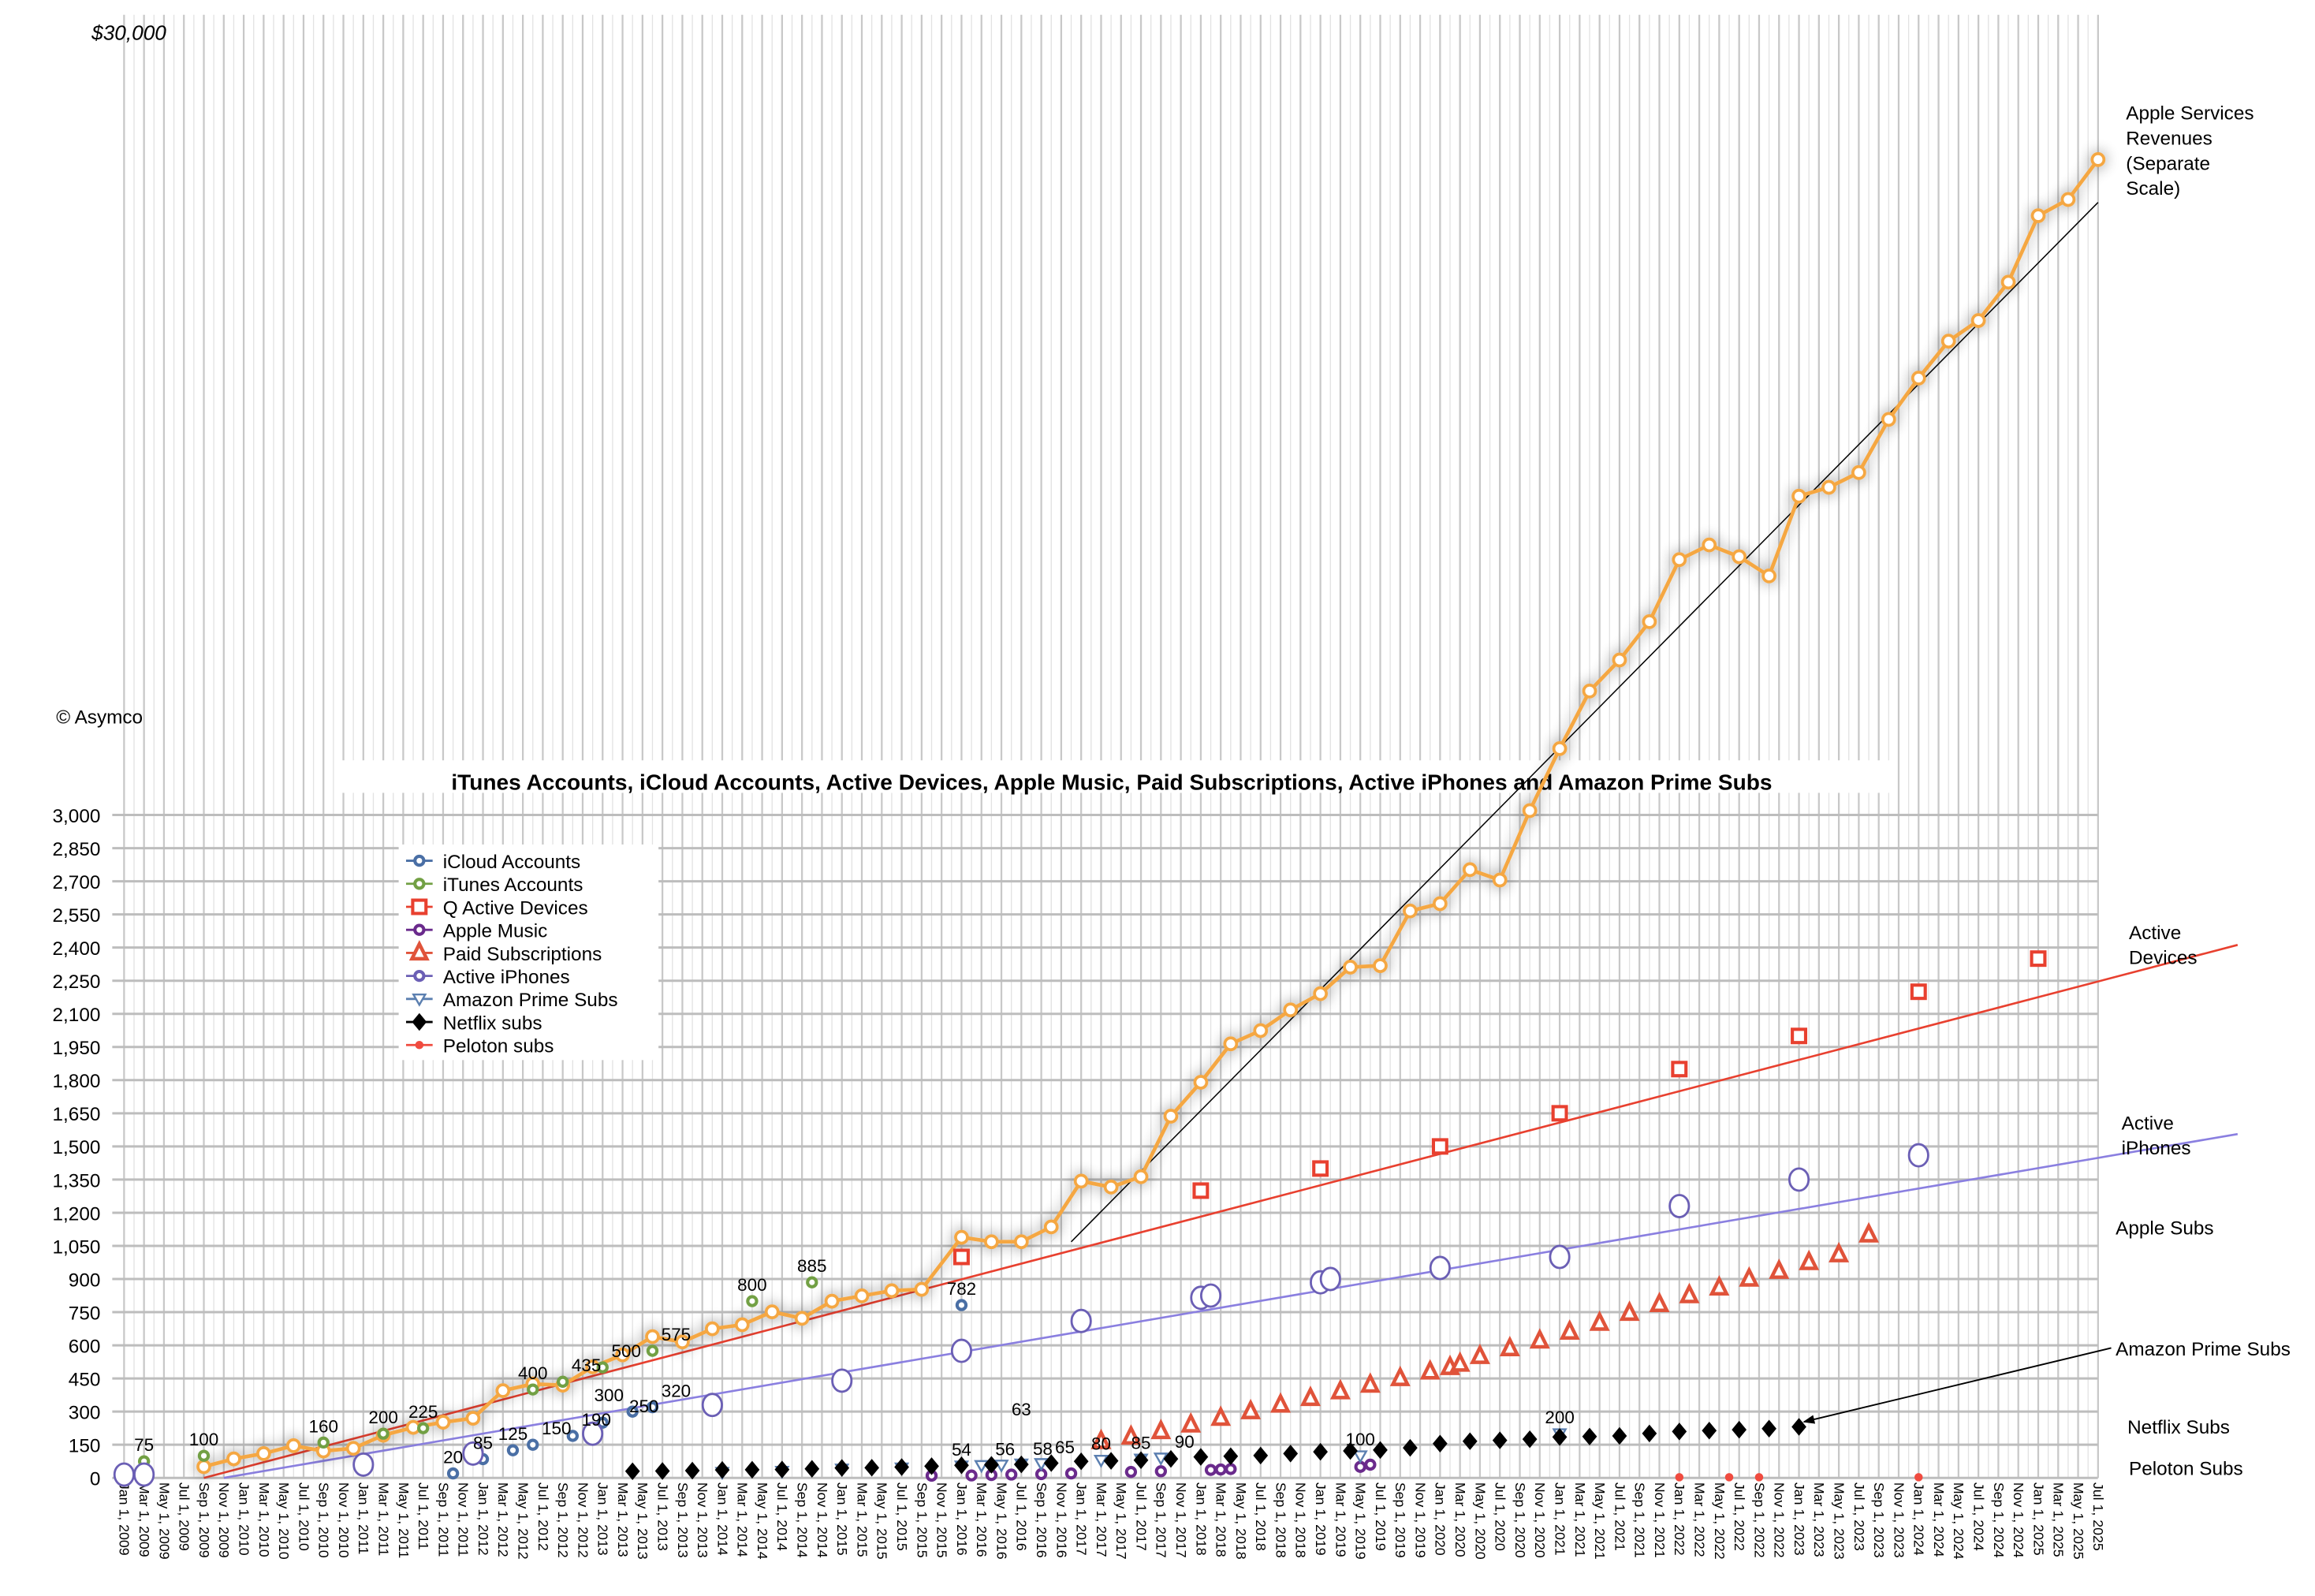  Describe the element at coordinates (144, 1445) in the screenshot. I see `itunes-data-label: 75` at that location.